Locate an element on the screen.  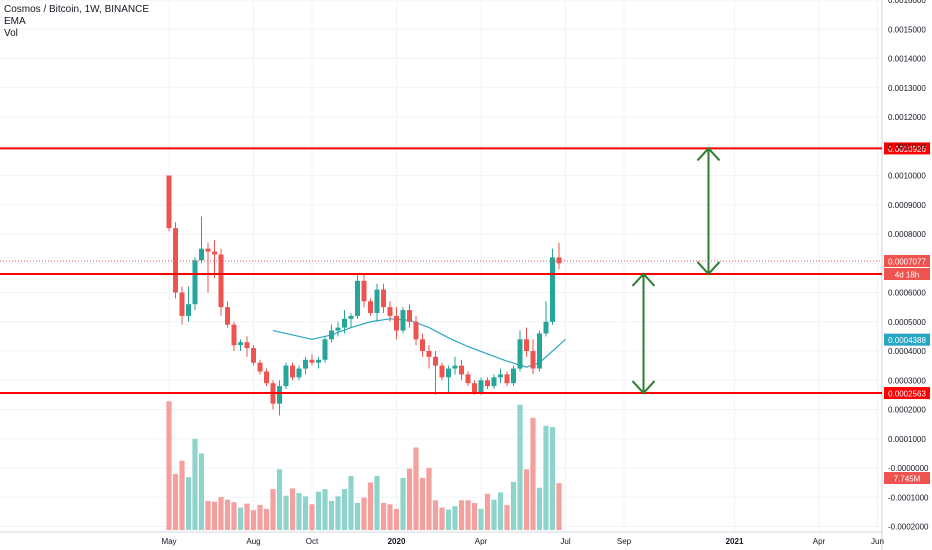
volume-indicator-label: Vol is located at coordinates (11, 33).